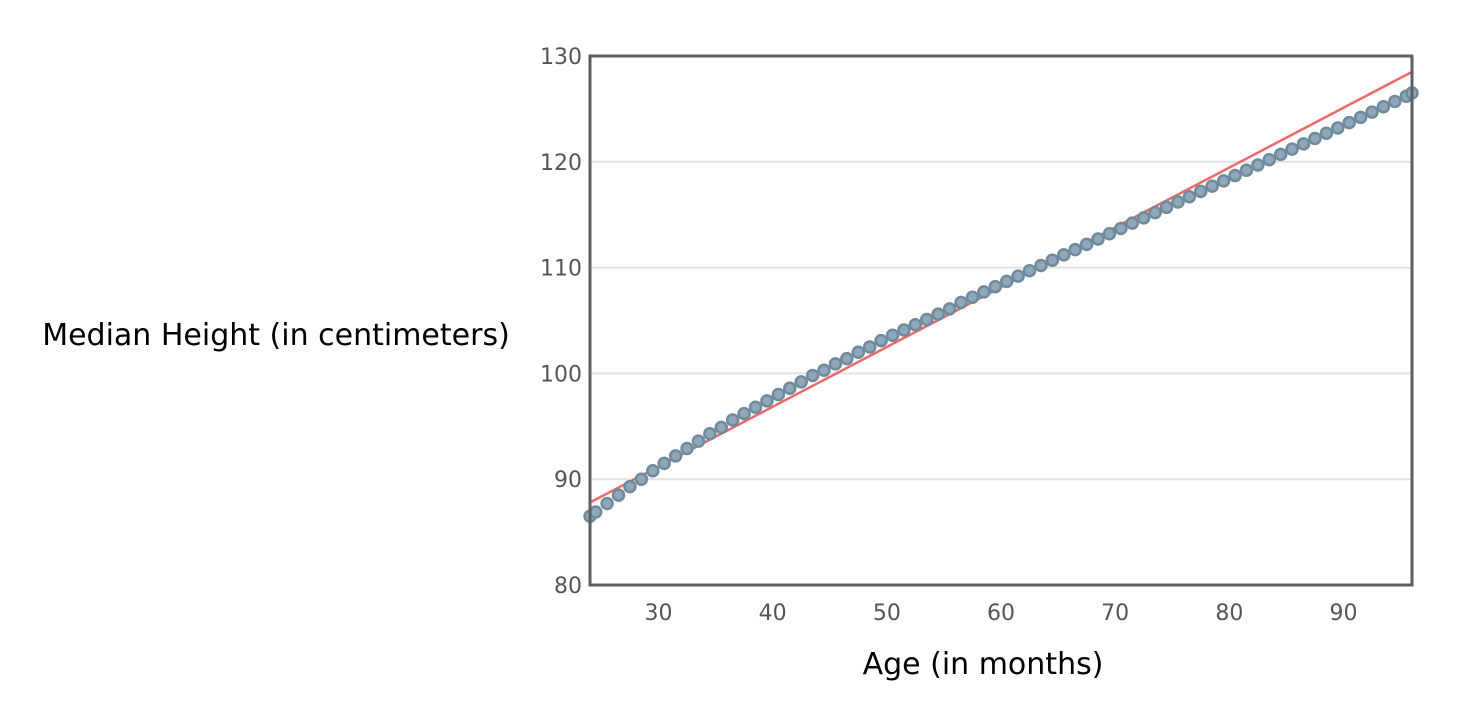  I want to click on x-tick-label: 50, so click(887, 613).